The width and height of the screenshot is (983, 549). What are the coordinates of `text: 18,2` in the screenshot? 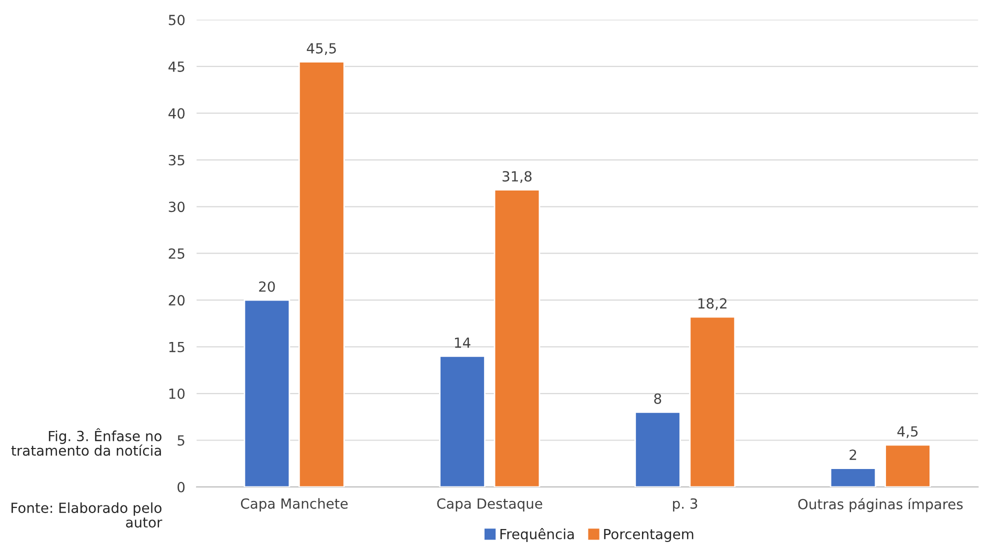 It's located at (712, 304).